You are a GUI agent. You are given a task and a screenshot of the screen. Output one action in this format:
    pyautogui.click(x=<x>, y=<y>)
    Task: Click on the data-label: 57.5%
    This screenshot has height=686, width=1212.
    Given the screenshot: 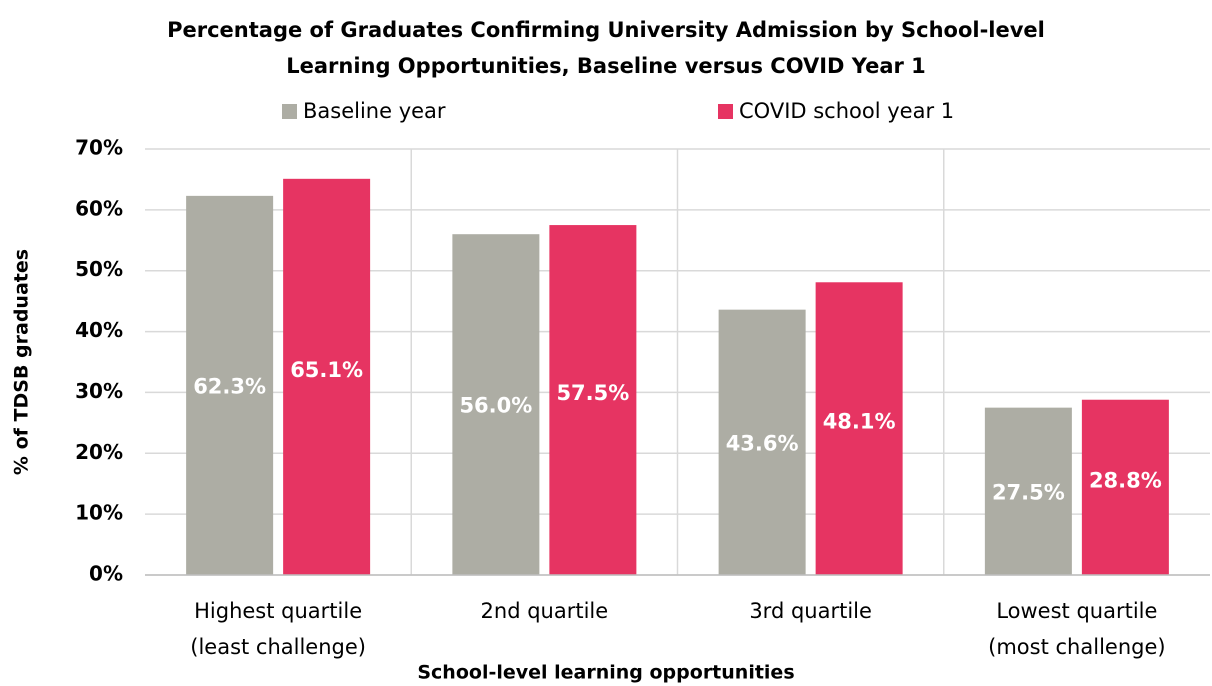 What is the action you would take?
    pyautogui.click(x=592, y=393)
    